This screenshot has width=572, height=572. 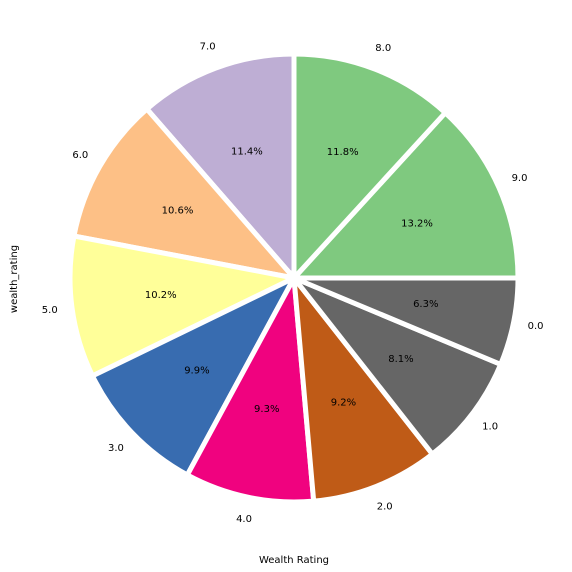 I want to click on slice-percent-label: 9.2%, so click(x=343, y=402).